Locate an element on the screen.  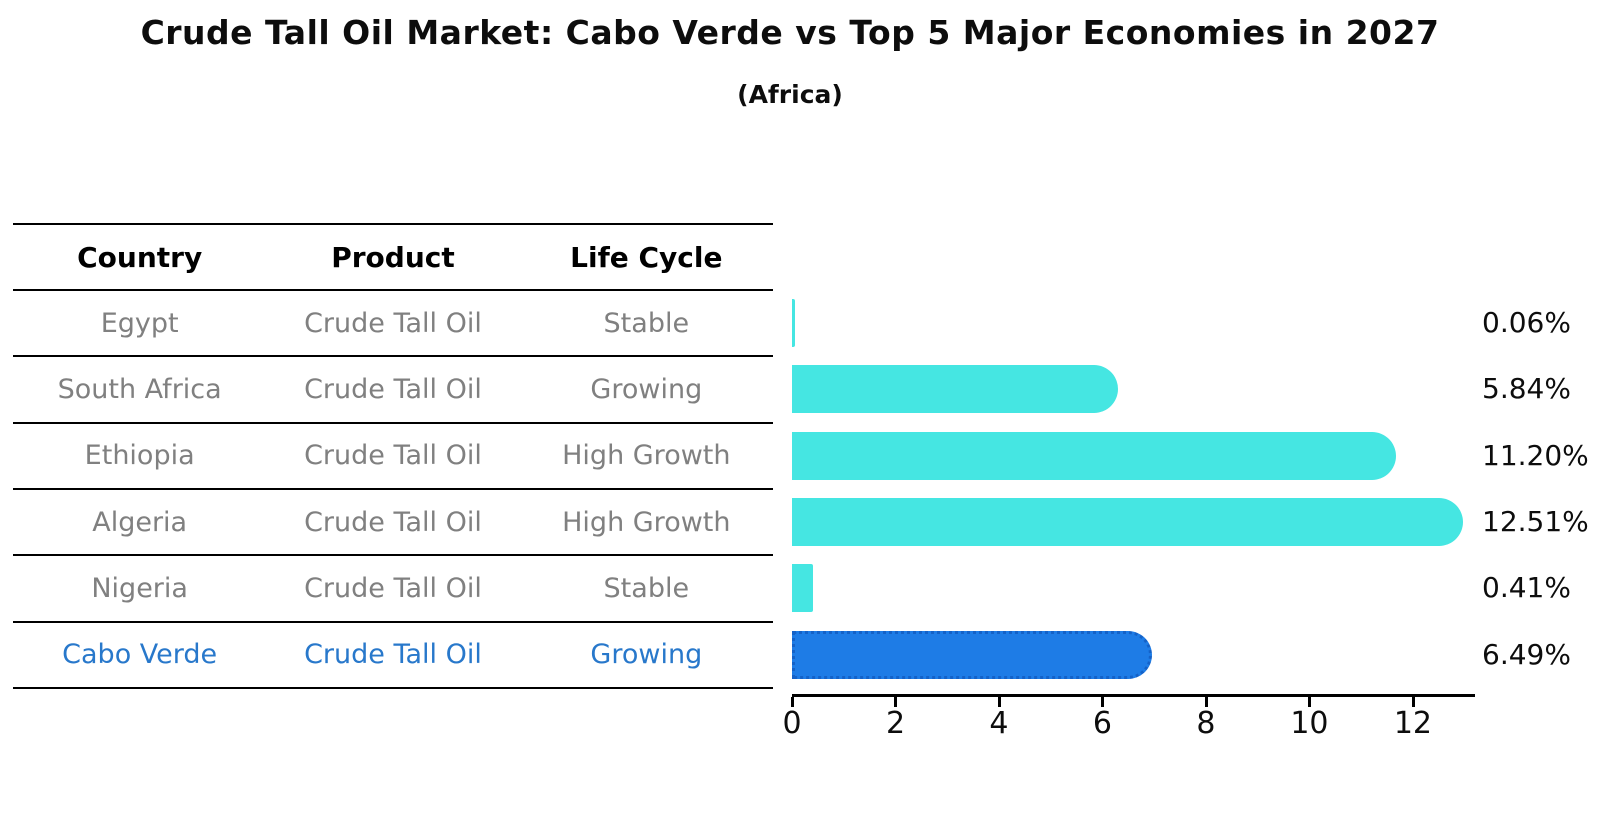
value-label: 0.41% is located at coordinates (1526, 588).